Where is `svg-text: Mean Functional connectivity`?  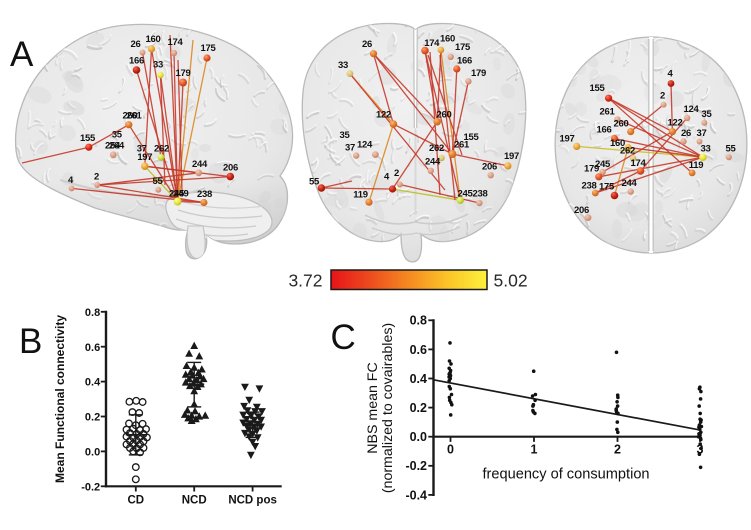 svg-text: Mean Functional connectivity is located at coordinates (60, 399).